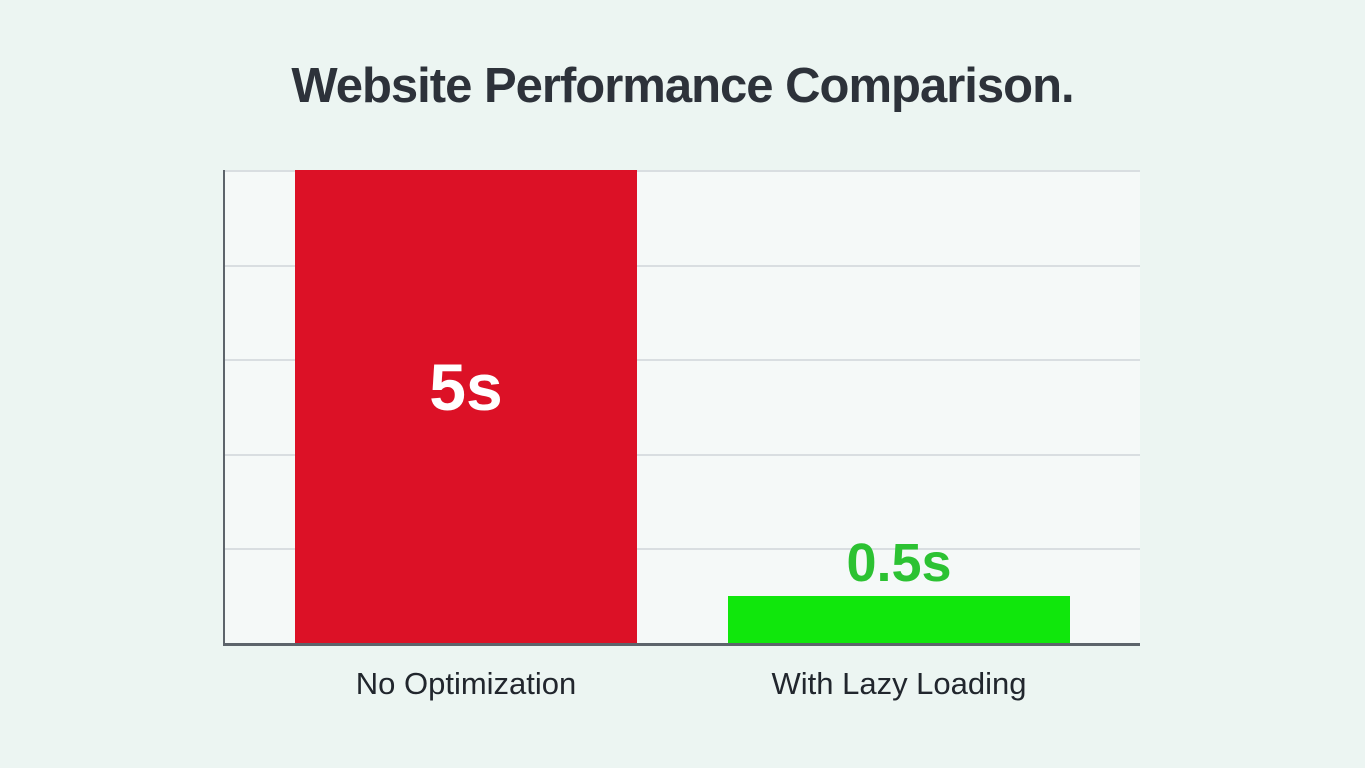 This screenshot has height=768, width=1365. What do you see at coordinates (466, 387) in the screenshot?
I see `value-label-no-optimization: 5s` at bounding box center [466, 387].